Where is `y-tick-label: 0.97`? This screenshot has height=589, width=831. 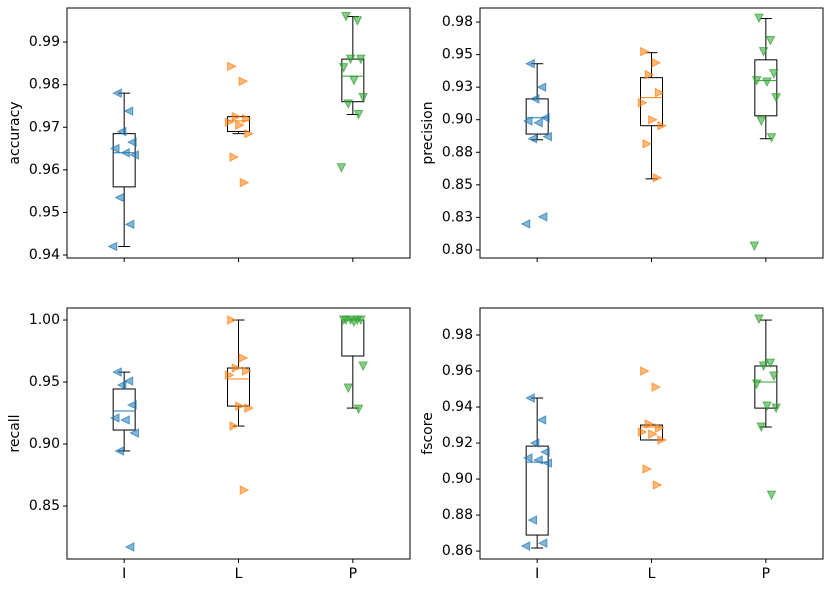
y-tick-label: 0.97 is located at coordinates (44, 127).